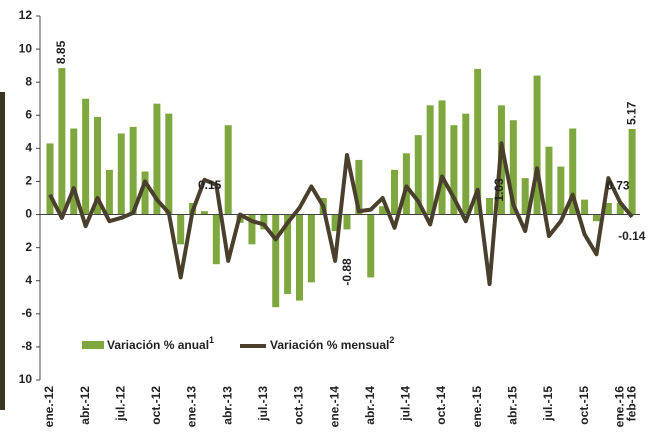  Describe the element at coordinates (619, 407) in the screenshot. I see `x-tick-label: ene.-16` at that location.